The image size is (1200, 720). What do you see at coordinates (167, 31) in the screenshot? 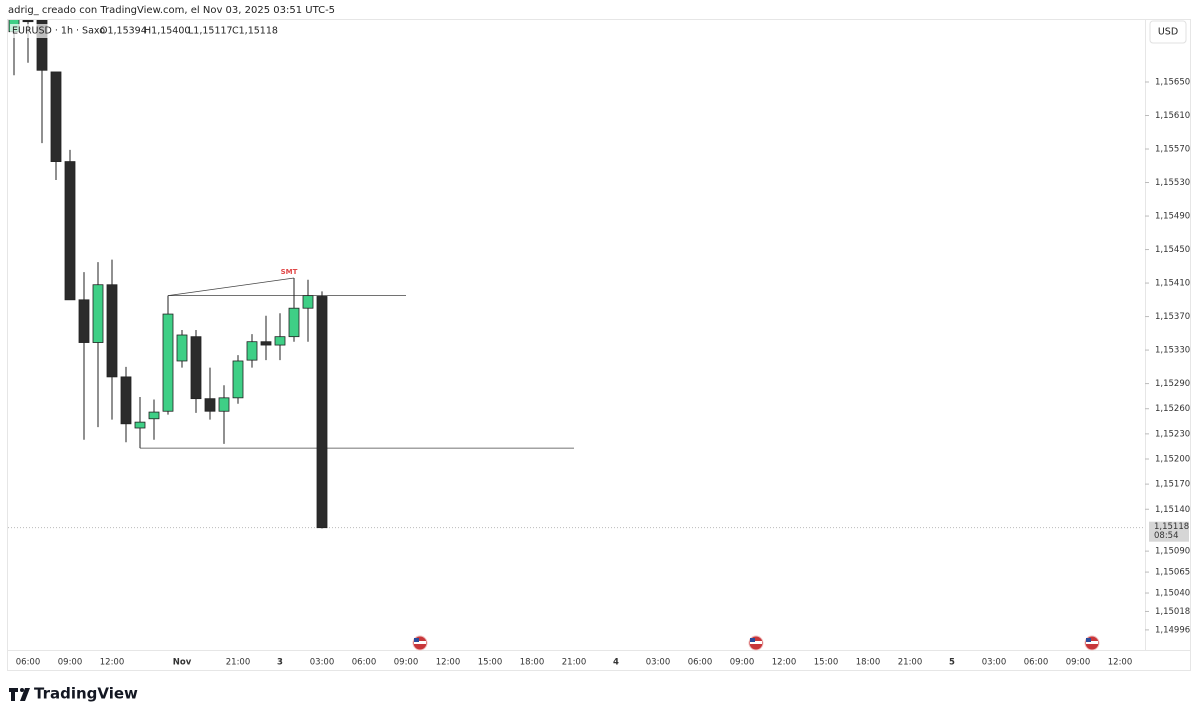
I see `legend-value: H1,15400` at bounding box center [167, 31].